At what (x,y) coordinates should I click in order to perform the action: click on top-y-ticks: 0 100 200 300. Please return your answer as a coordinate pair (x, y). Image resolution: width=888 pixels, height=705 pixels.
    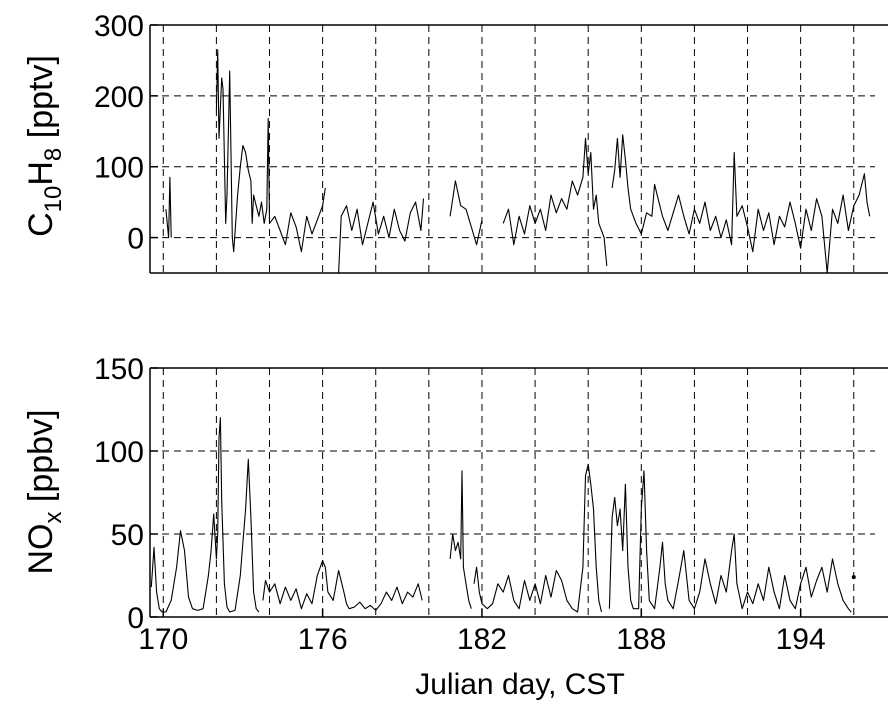
    Looking at the image, I should click on (119, 133).